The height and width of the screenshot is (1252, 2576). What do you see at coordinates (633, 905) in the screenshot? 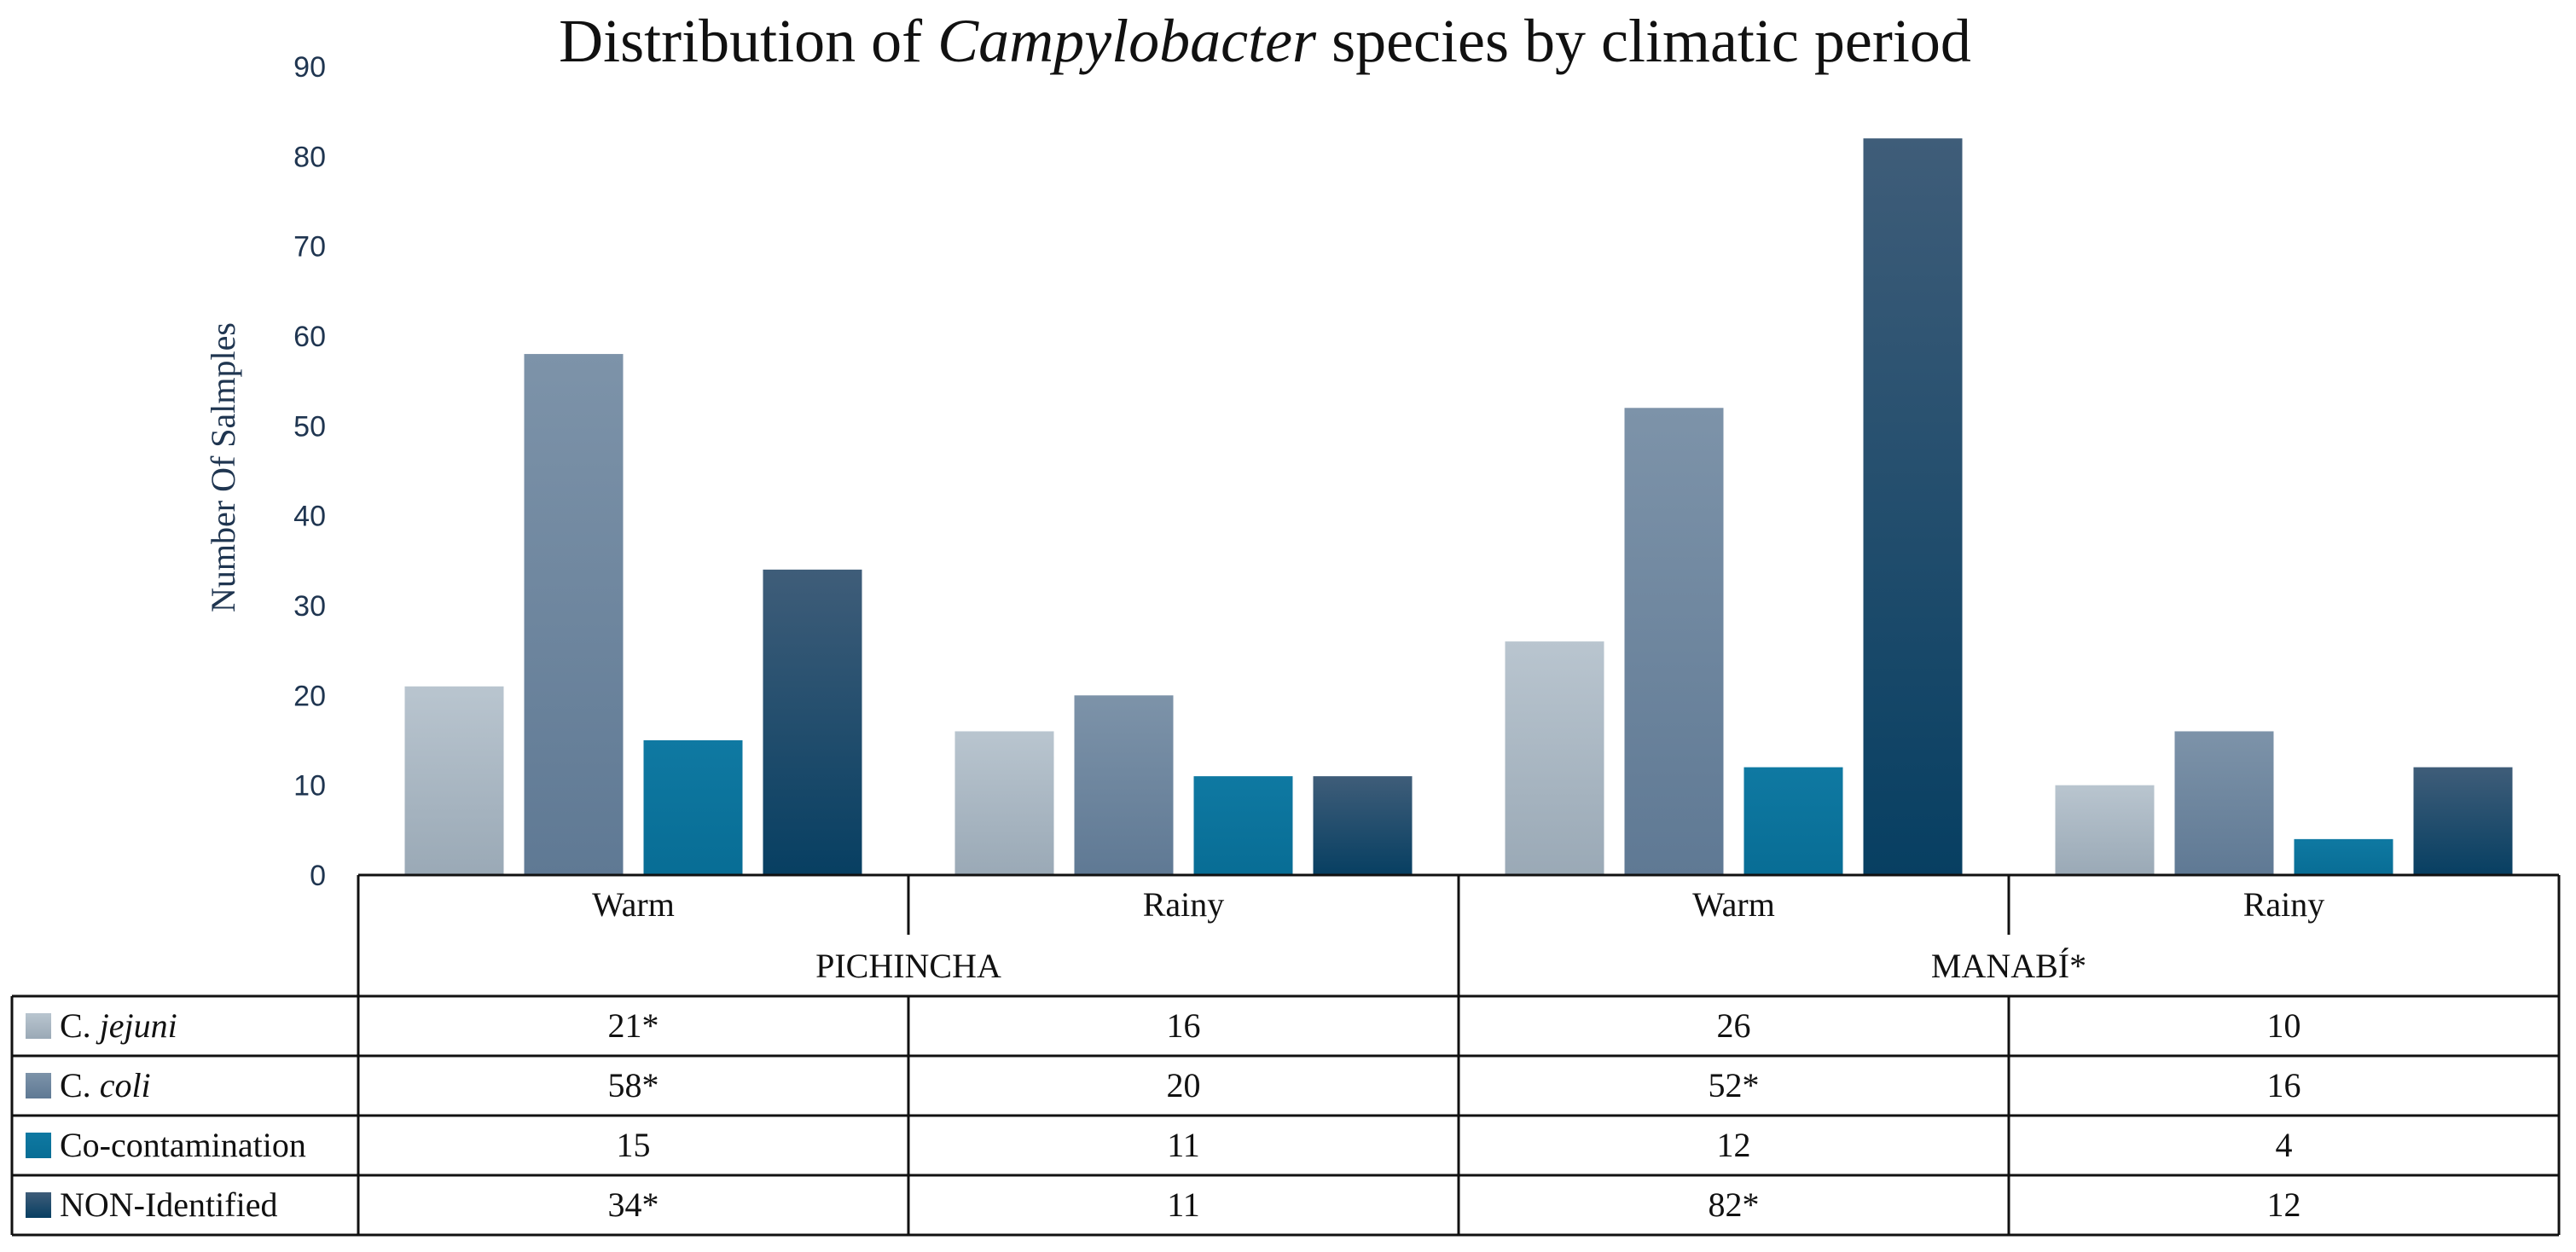
I see `x-tick-label-1: Warm` at bounding box center [633, 905].